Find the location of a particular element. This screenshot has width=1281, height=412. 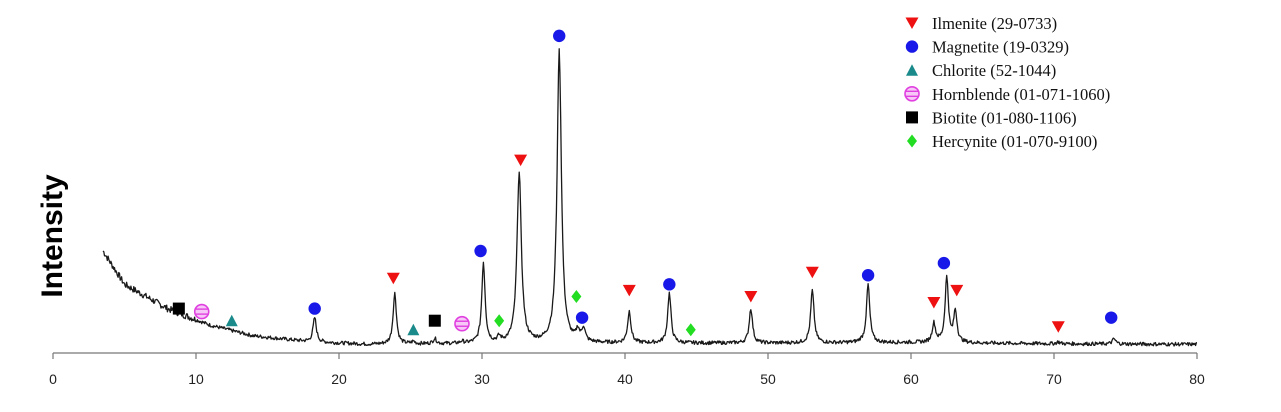

x-tick-label: 30 is located at coordinates (482, 379).